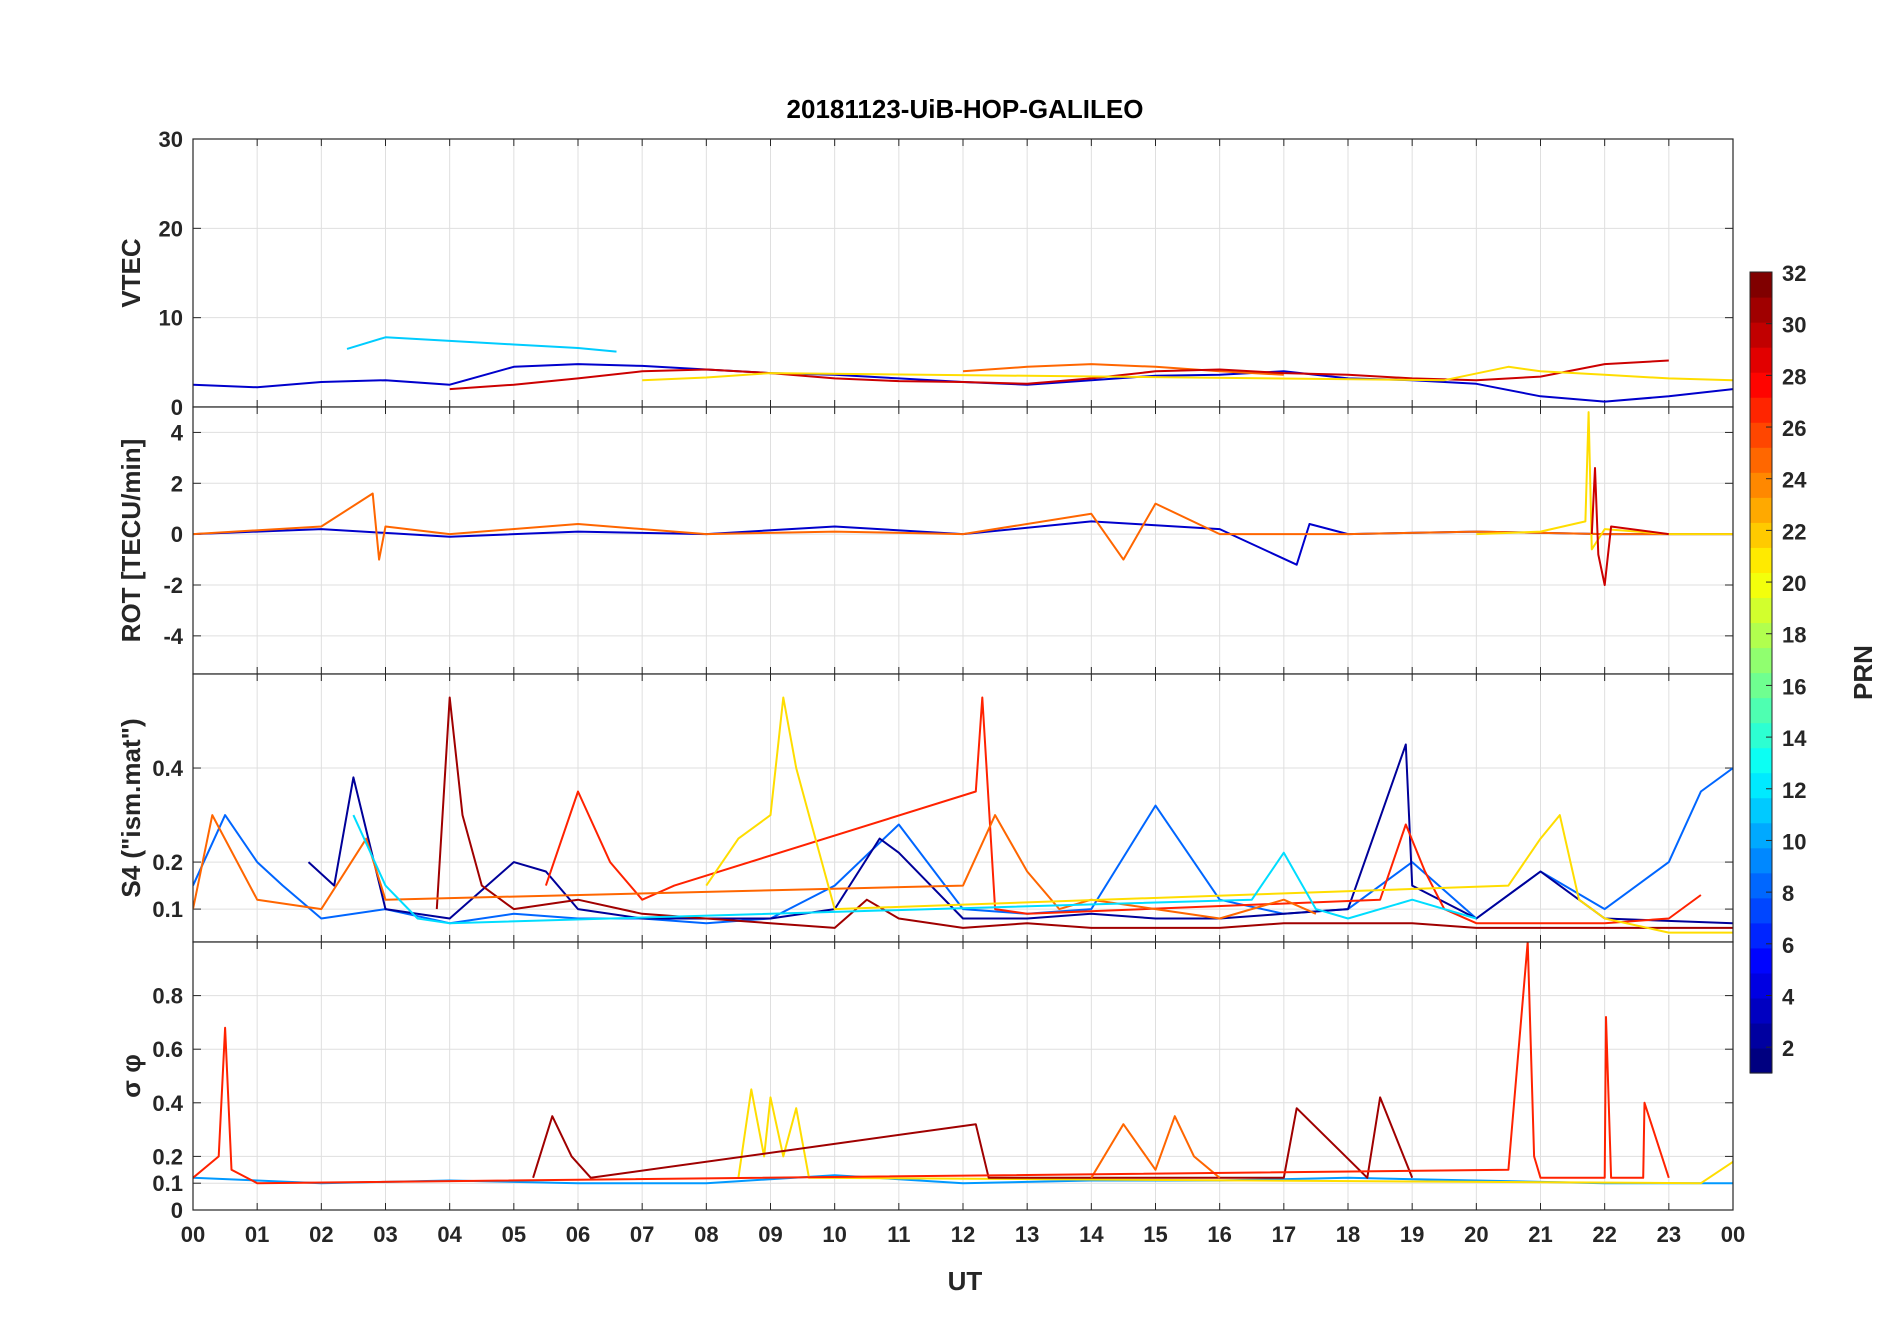 Image resolution: width=1902 pixels, height=1330 pixels. I want to click on x-tick-label: 07, so click(642, 1234).